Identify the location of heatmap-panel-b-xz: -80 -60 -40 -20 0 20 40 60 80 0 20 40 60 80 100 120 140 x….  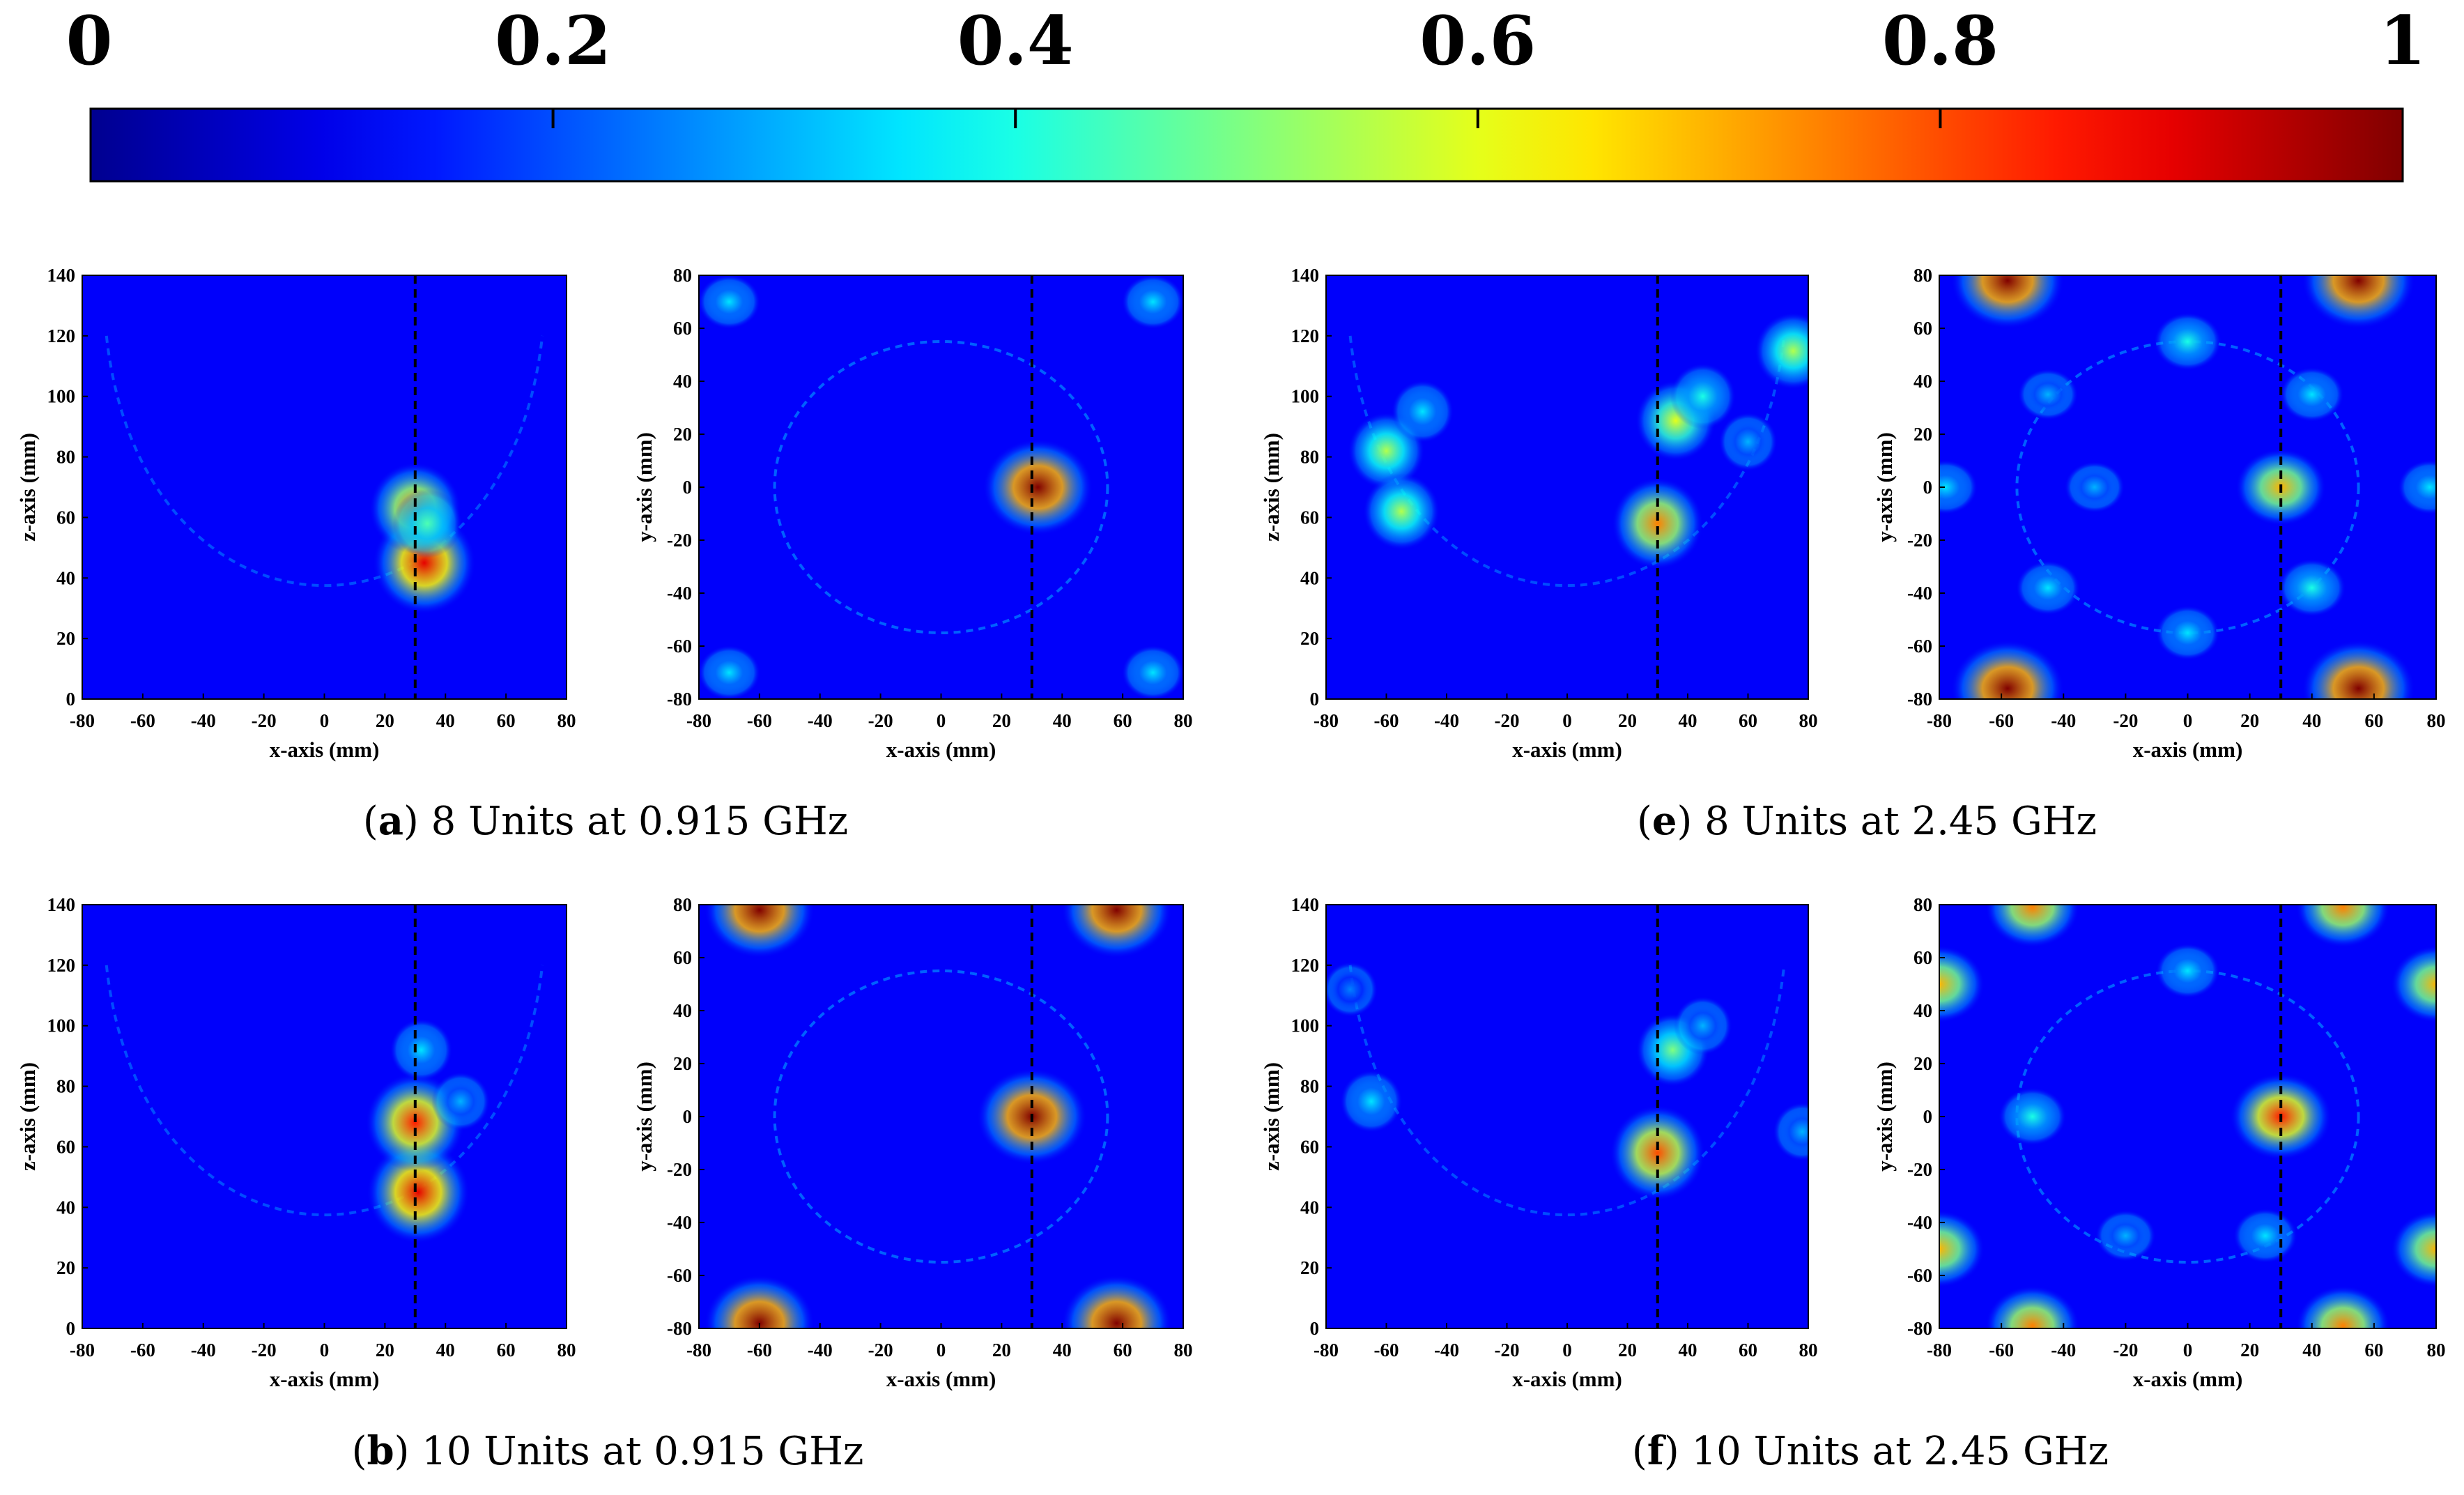
(295, 1142).